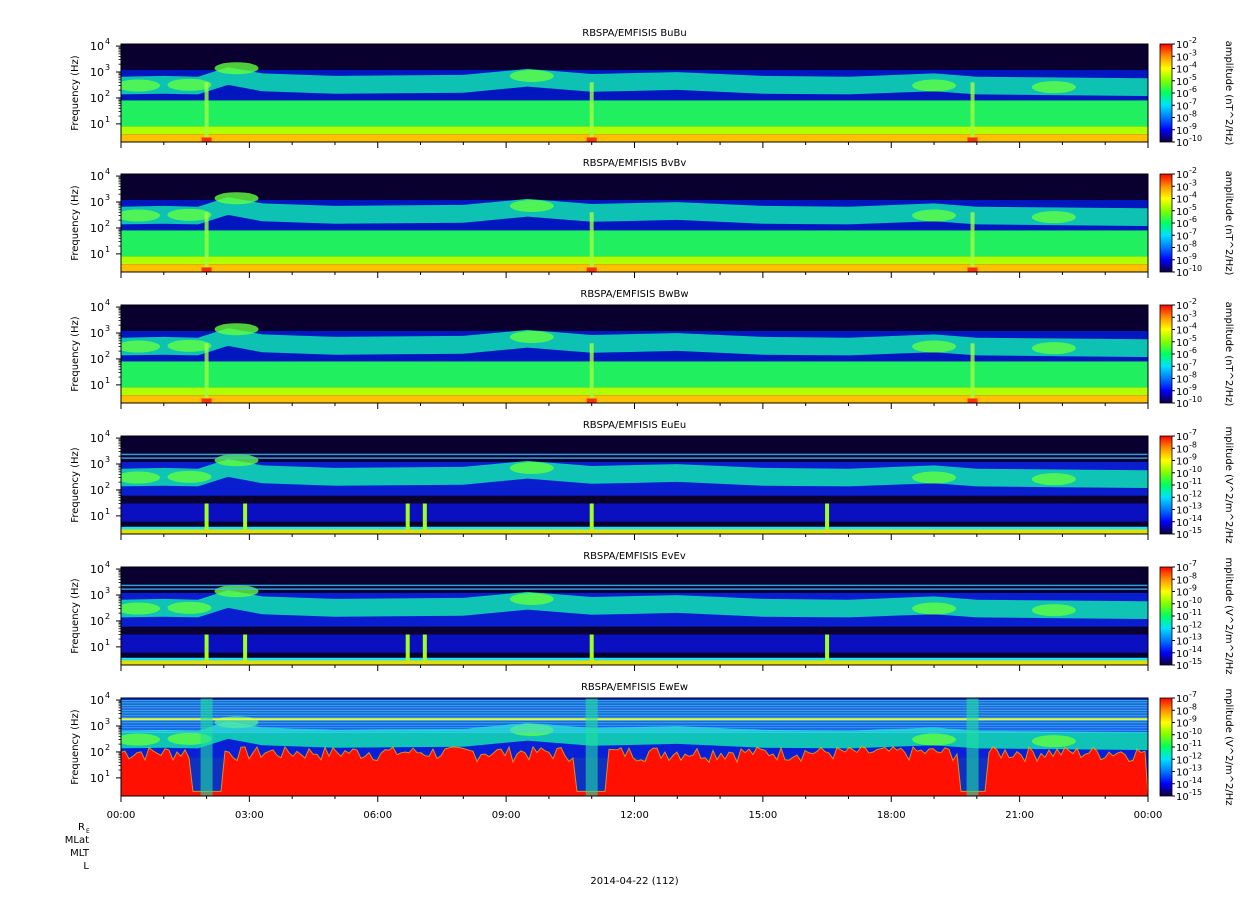  I want to click on date-label: 2014-04-22 (112), so click(634, 881).